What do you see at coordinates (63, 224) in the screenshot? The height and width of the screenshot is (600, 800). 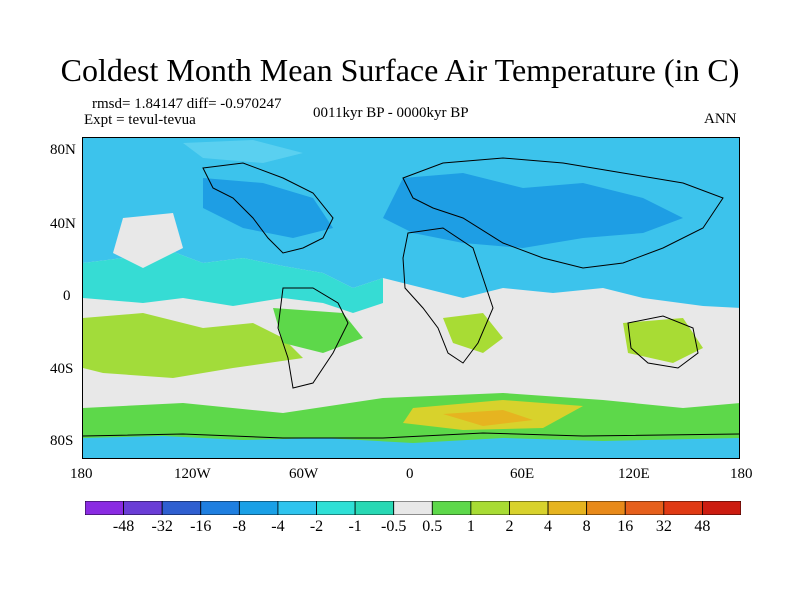 I see `lat-label: 40N` at bounding box center [63, 224].